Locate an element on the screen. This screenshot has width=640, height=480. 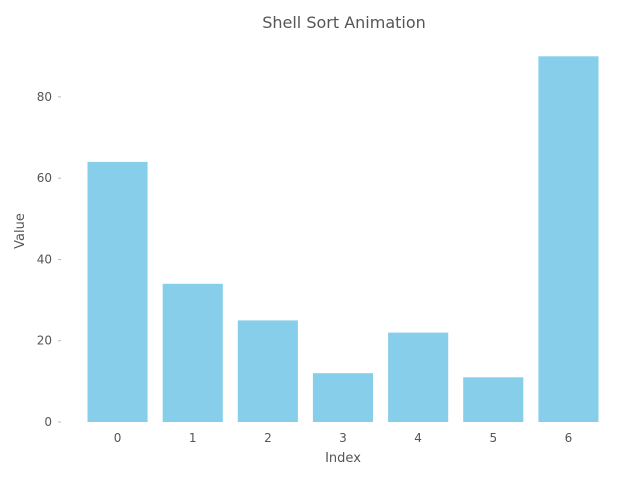
y-axis: 0 20 40 60 80 is located at coordinates (49, 259).